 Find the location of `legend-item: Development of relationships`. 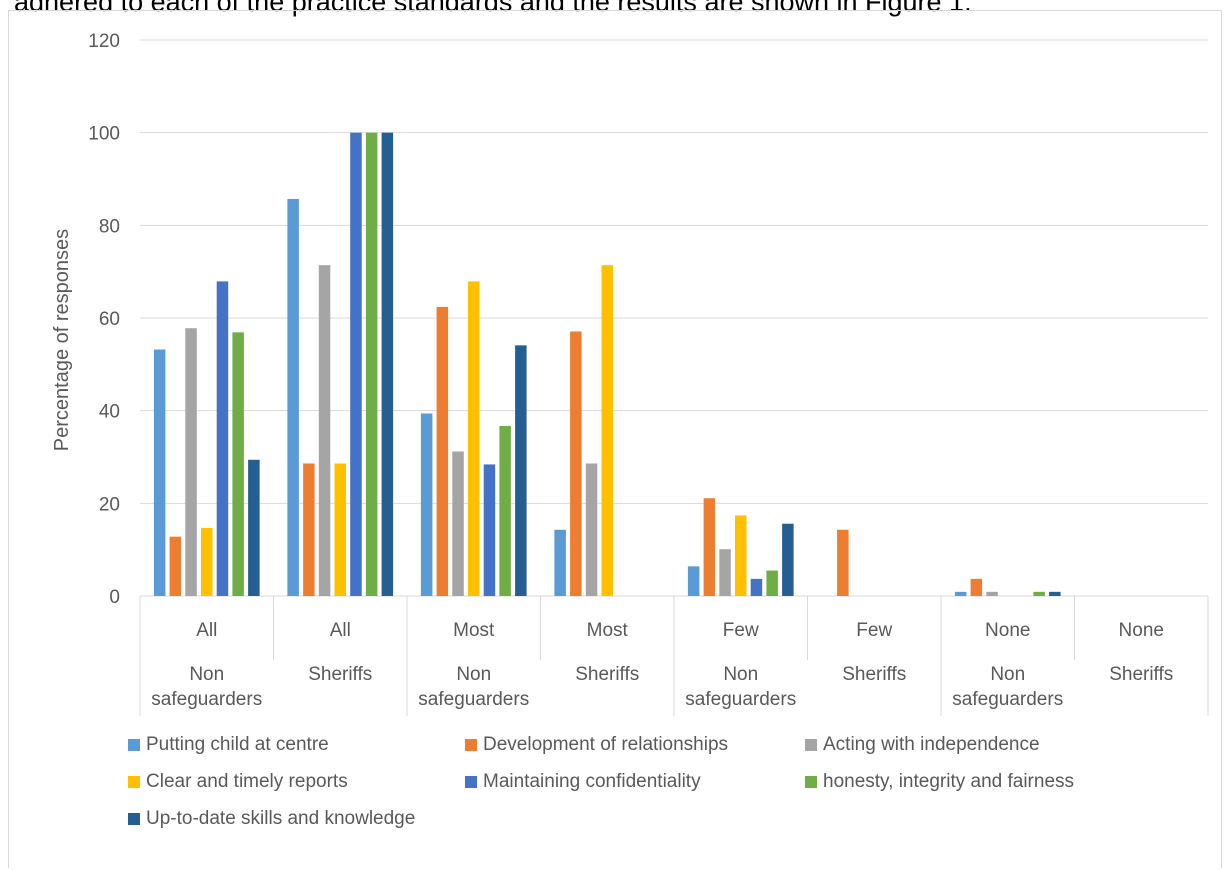

legend-item: Development of relationships is located at coordinates (596, 745).